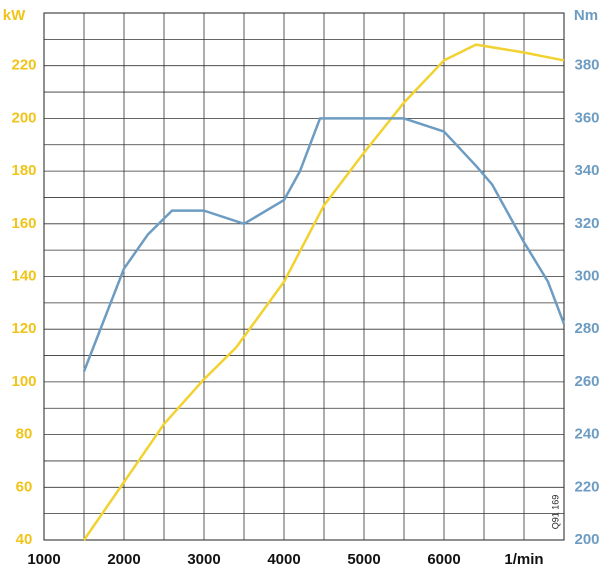 This screenshot has height=573, width=609. Describe the element at coordinates (14, 15) in the screenshot. I see `y-axis-label: kW` at that location.